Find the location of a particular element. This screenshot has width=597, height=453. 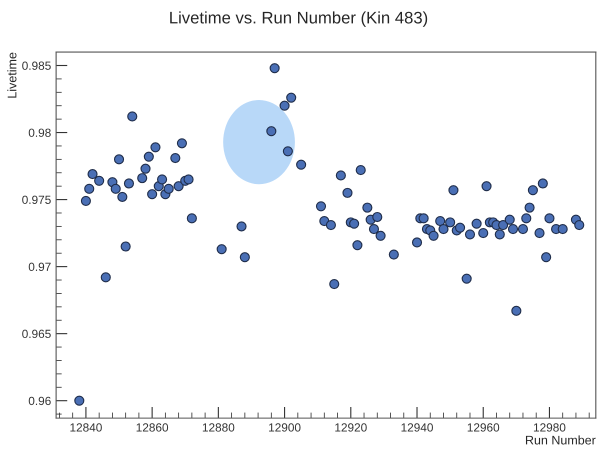

y-tick-label: 0.98 is located at coordinates (39, 132).